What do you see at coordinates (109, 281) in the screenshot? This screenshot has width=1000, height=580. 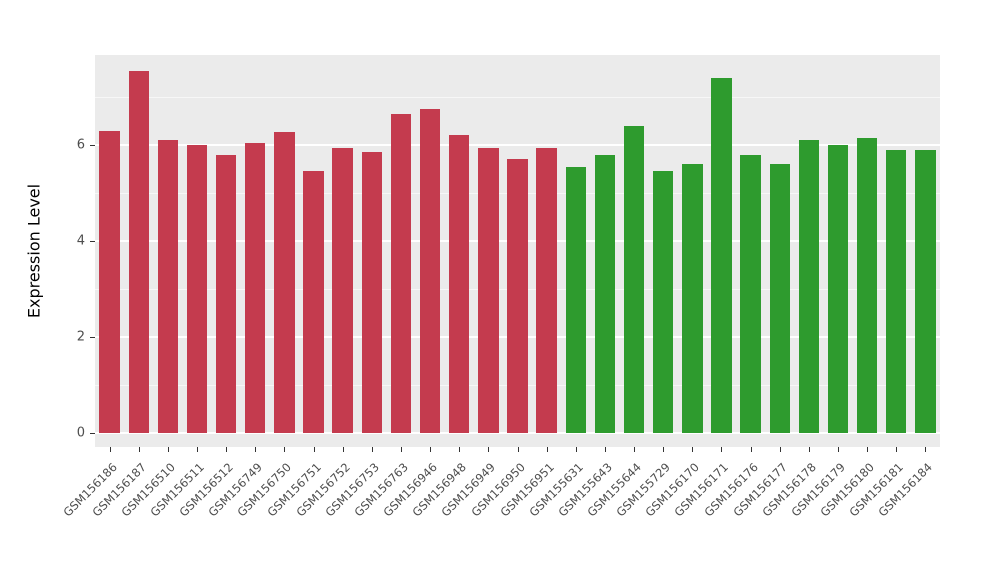 I see `bar-GSM156186` at bounding box center [109, 281].